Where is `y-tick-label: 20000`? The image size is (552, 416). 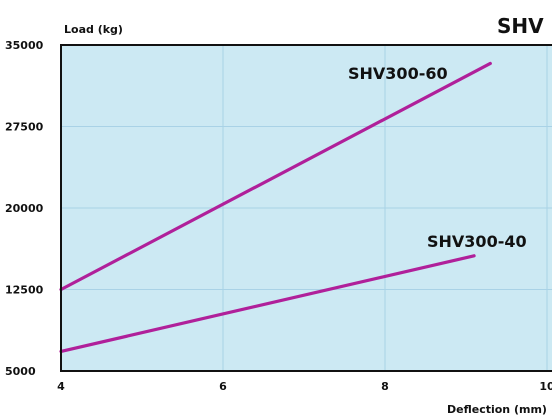 y-tick-label: 20000 is located at coordinates (24, 208).